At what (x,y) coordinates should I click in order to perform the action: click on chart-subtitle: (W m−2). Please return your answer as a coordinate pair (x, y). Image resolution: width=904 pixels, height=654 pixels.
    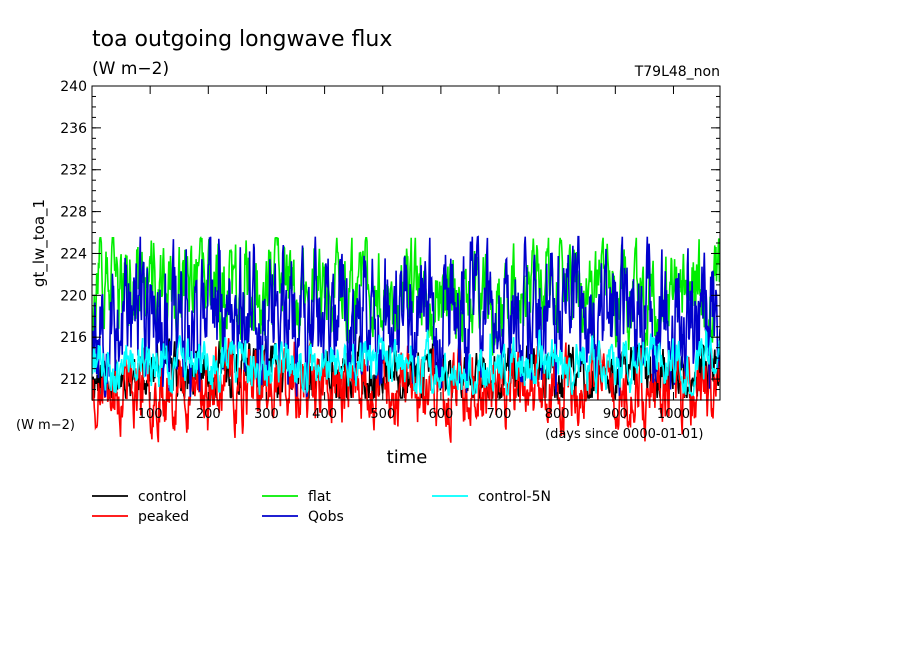
    Looking at the image, I should click on (130, 69).